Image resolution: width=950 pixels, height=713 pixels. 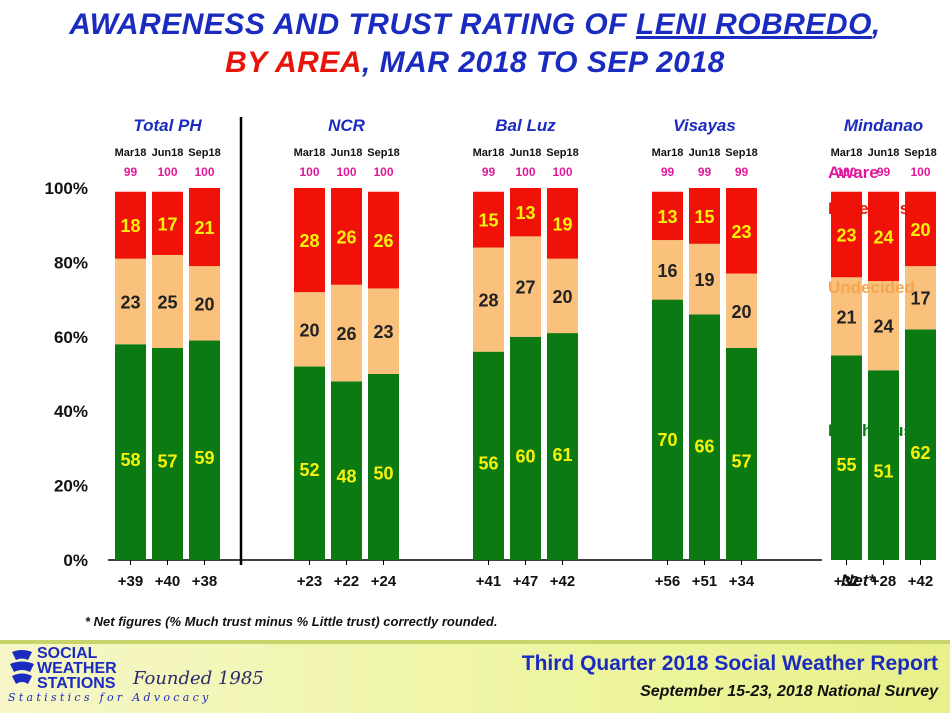 I want to click on data-label-much-trust: 56, so click(x=488, y=463).